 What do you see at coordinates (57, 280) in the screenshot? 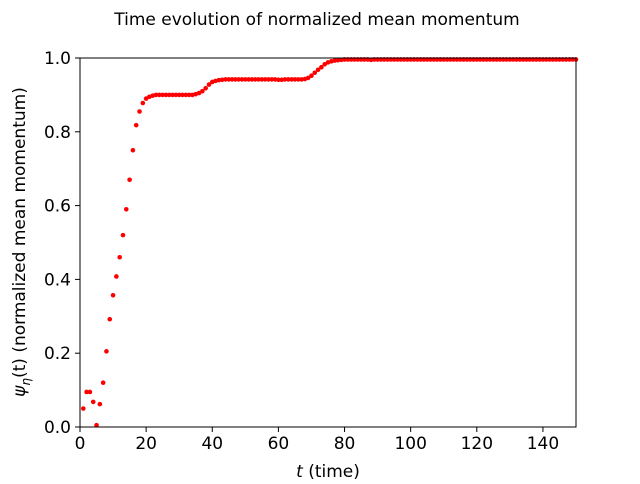
I see `y-tick-label: 0.4` at bounding box center [57, 280].